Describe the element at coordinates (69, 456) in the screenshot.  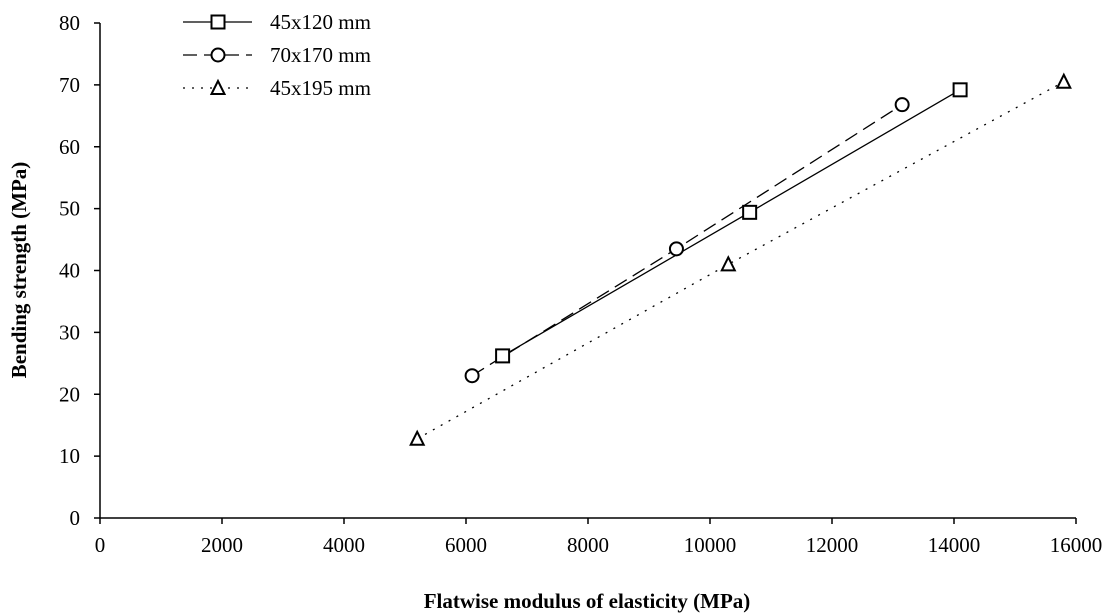
I see `y-tick-label: 10` at that location.